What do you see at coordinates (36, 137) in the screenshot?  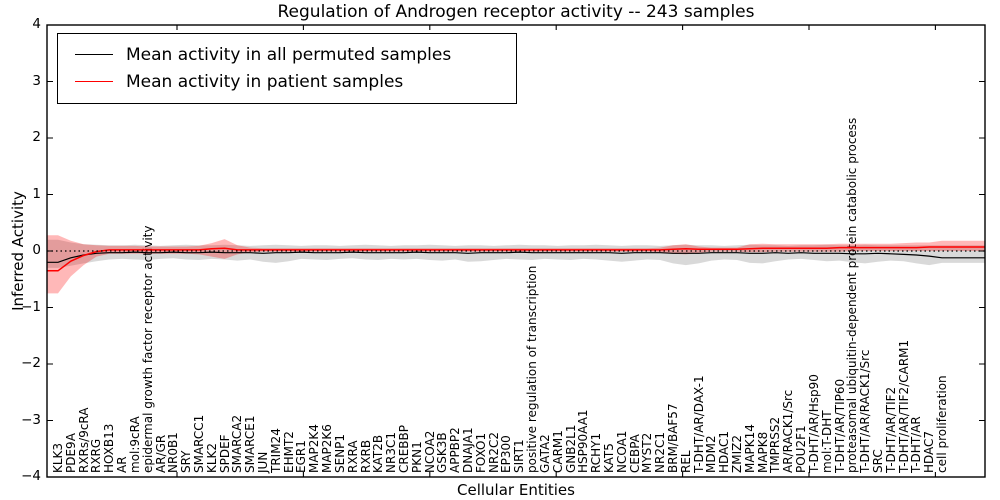 I see `y-tick-label: 2` at bounding box center [36, 137].